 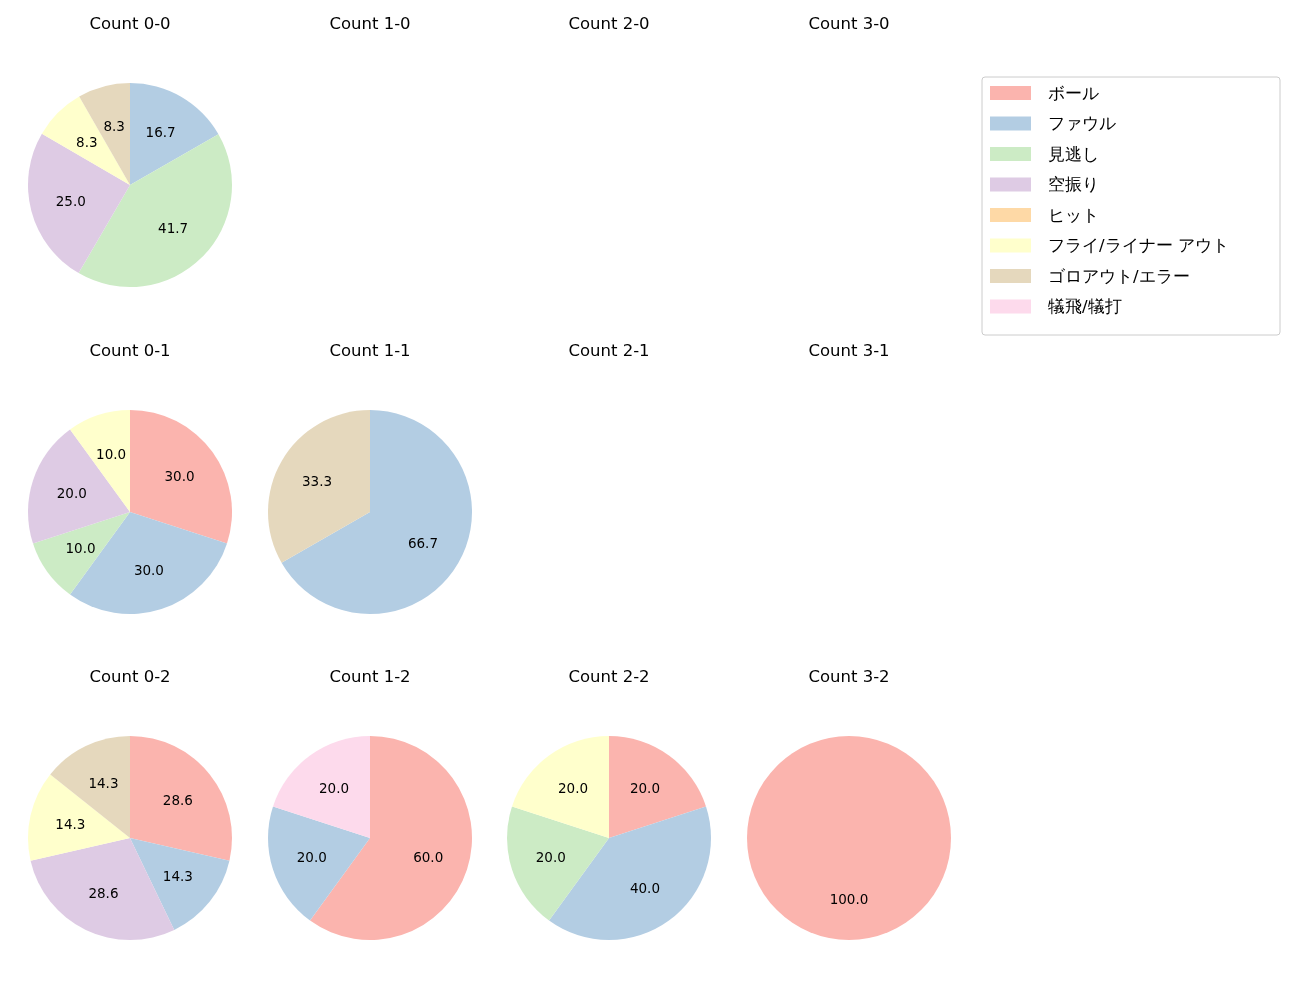 I want to click on chart-title: Count 3-2, so click(x=849, y=676).